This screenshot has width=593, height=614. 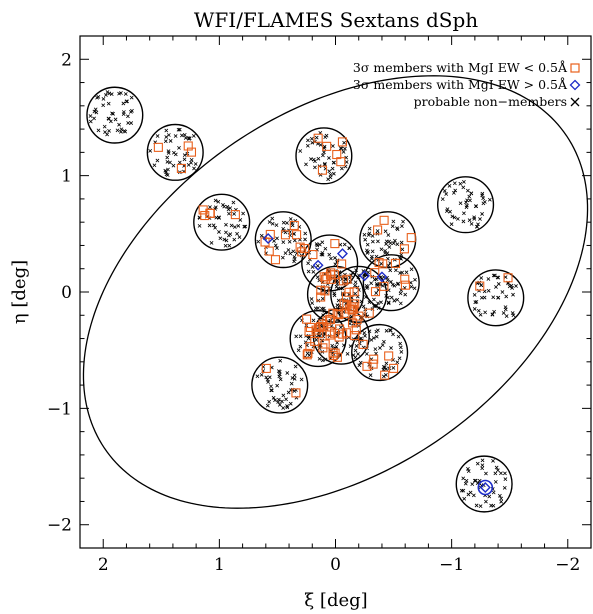 What do you see at coordinates (219, 565) in the screenshot?
I see `x-tick-label: 1` at bounding box center [219, 565].